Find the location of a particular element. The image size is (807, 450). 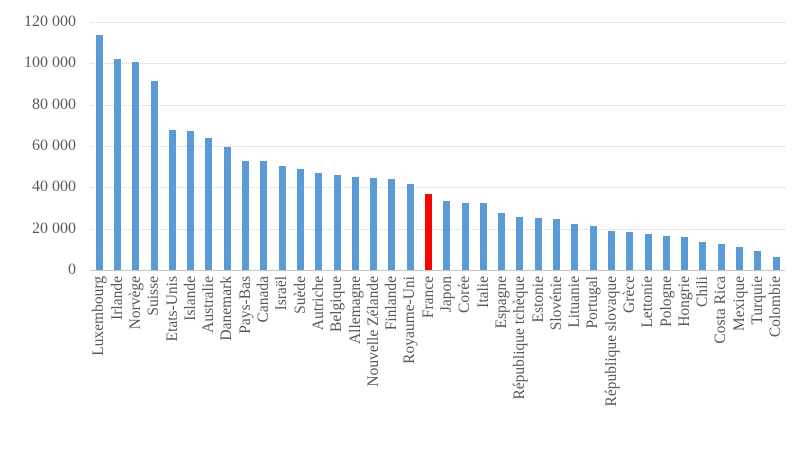

x-label-cell: Suède is located at coordinates (300, 361).